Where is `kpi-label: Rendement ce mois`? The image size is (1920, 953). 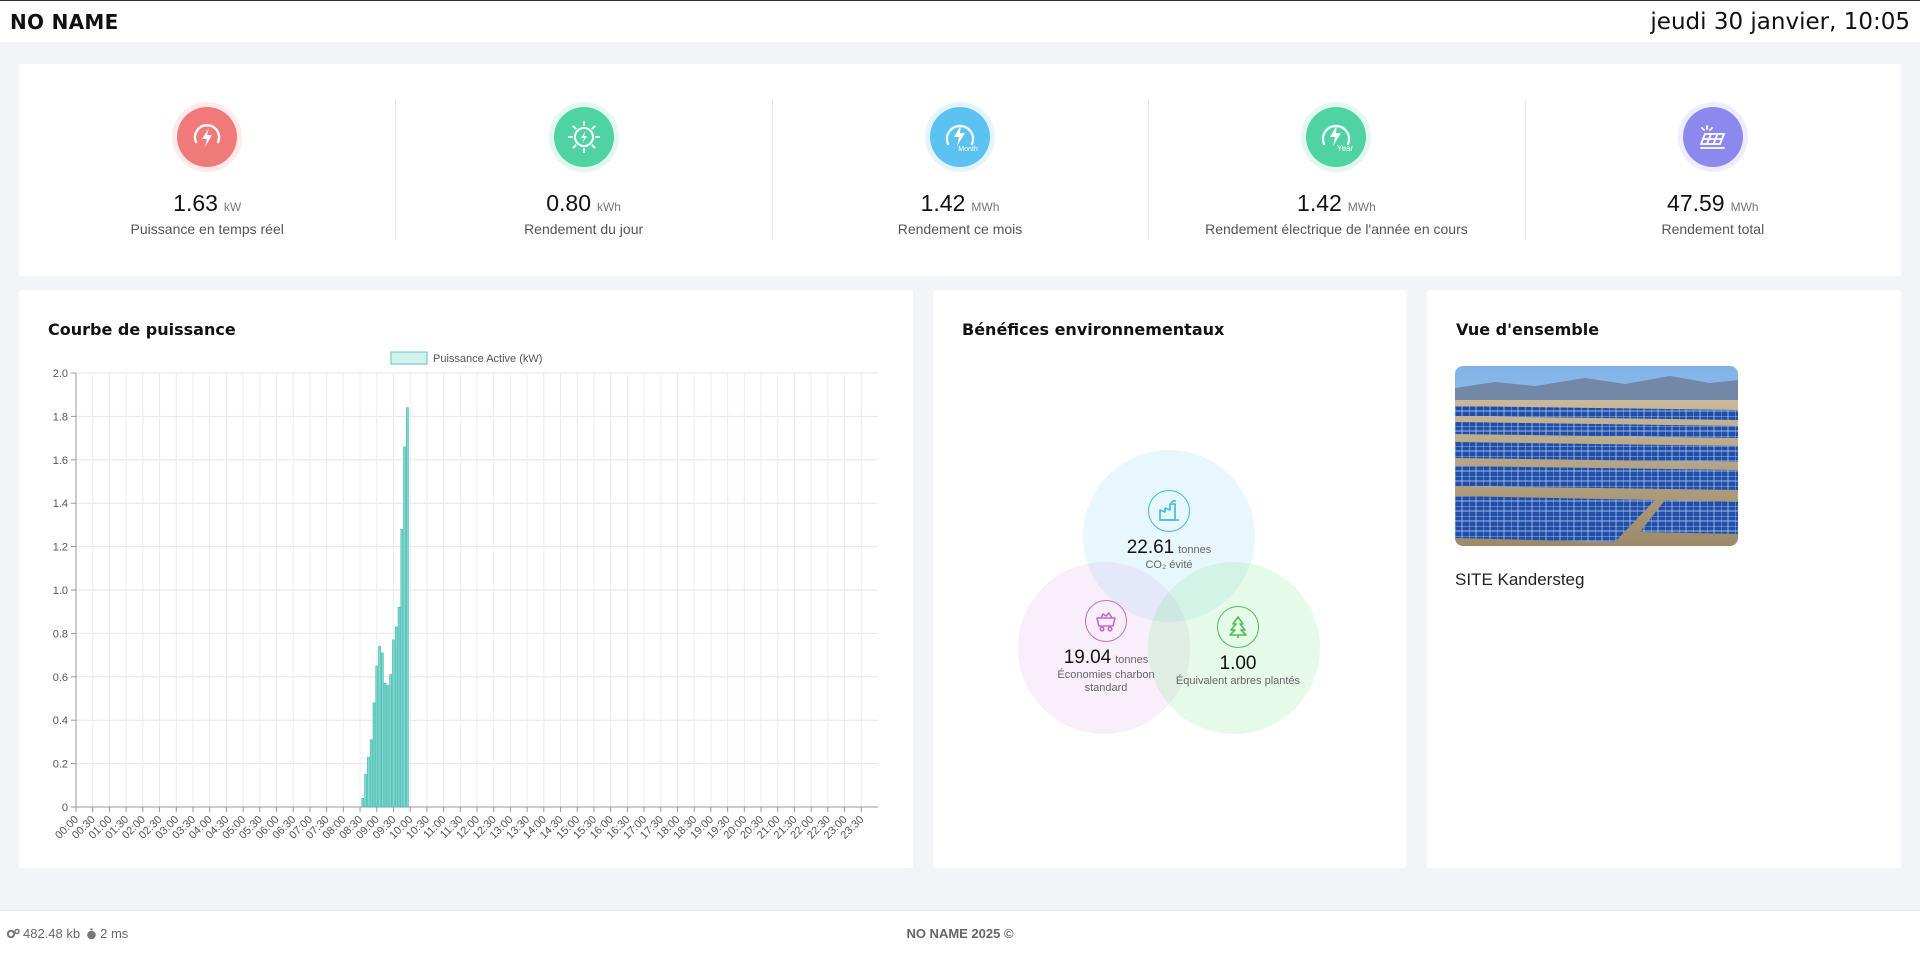
kpi-label: Rendement ce mois is located at coordinates (960, 229).